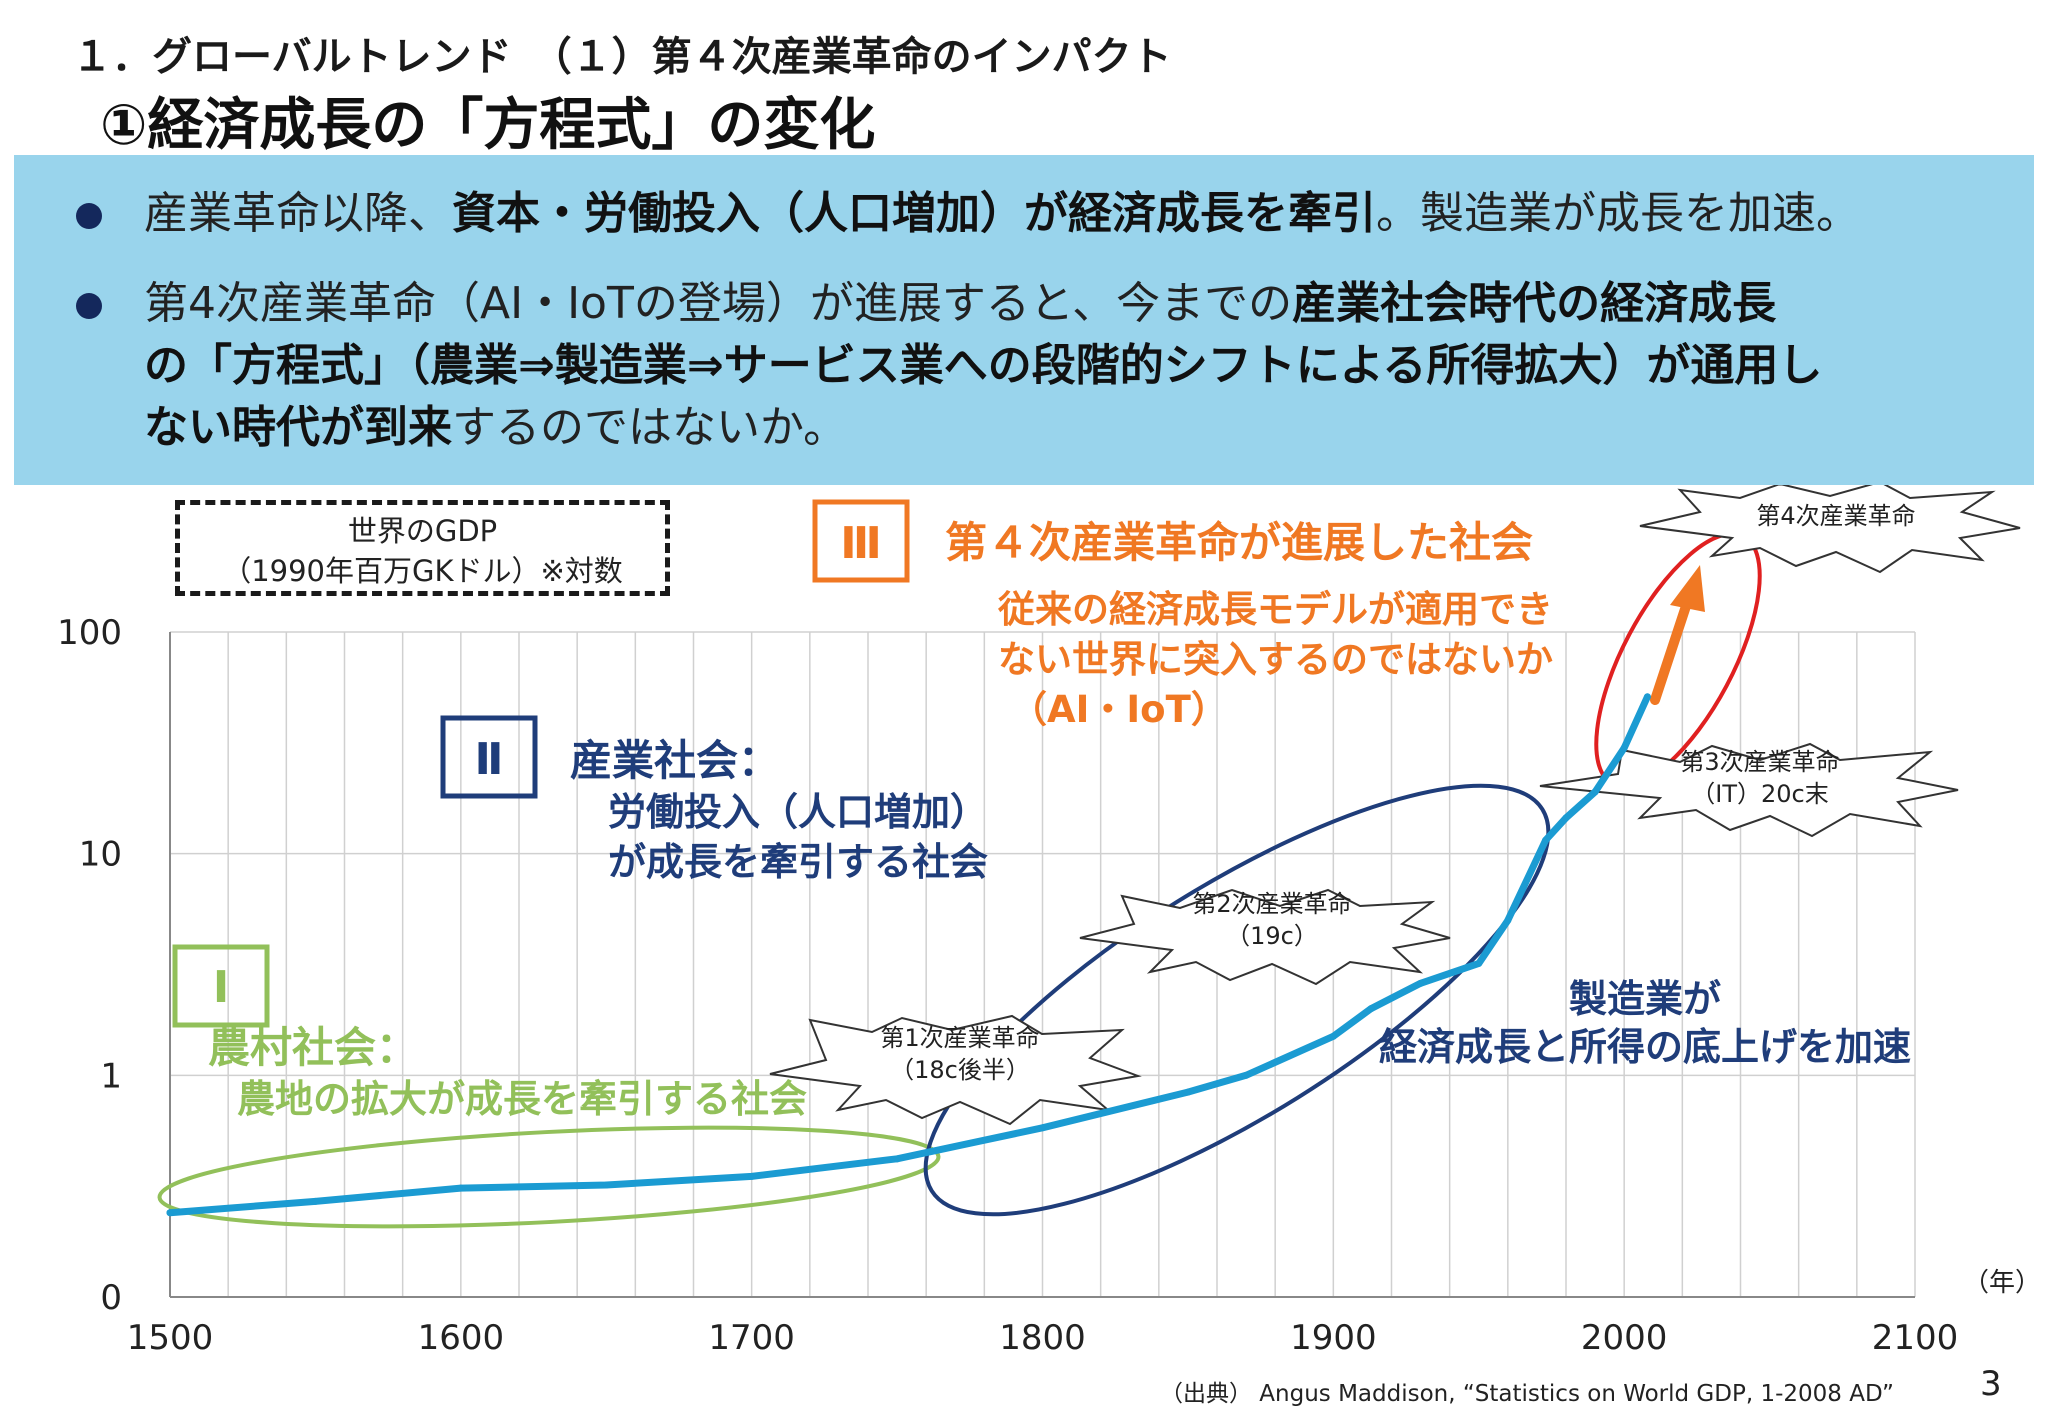 The width and height of the screenshot is (2048, 1418). What do you see at coordinates (650, 427) in the screenshot?
I see `bullet2-line3-post: するのではないか。` at bounding box center [650, 427].